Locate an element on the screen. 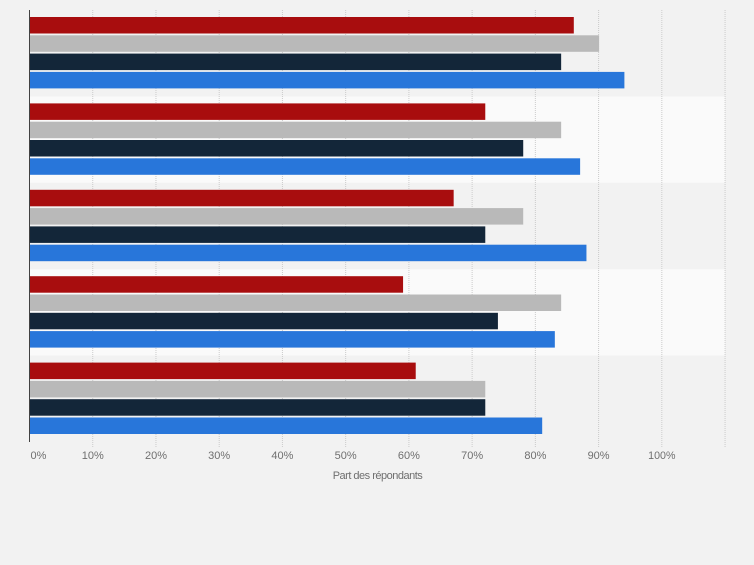  svg-text: 10% is located at coordinates (93, 456).